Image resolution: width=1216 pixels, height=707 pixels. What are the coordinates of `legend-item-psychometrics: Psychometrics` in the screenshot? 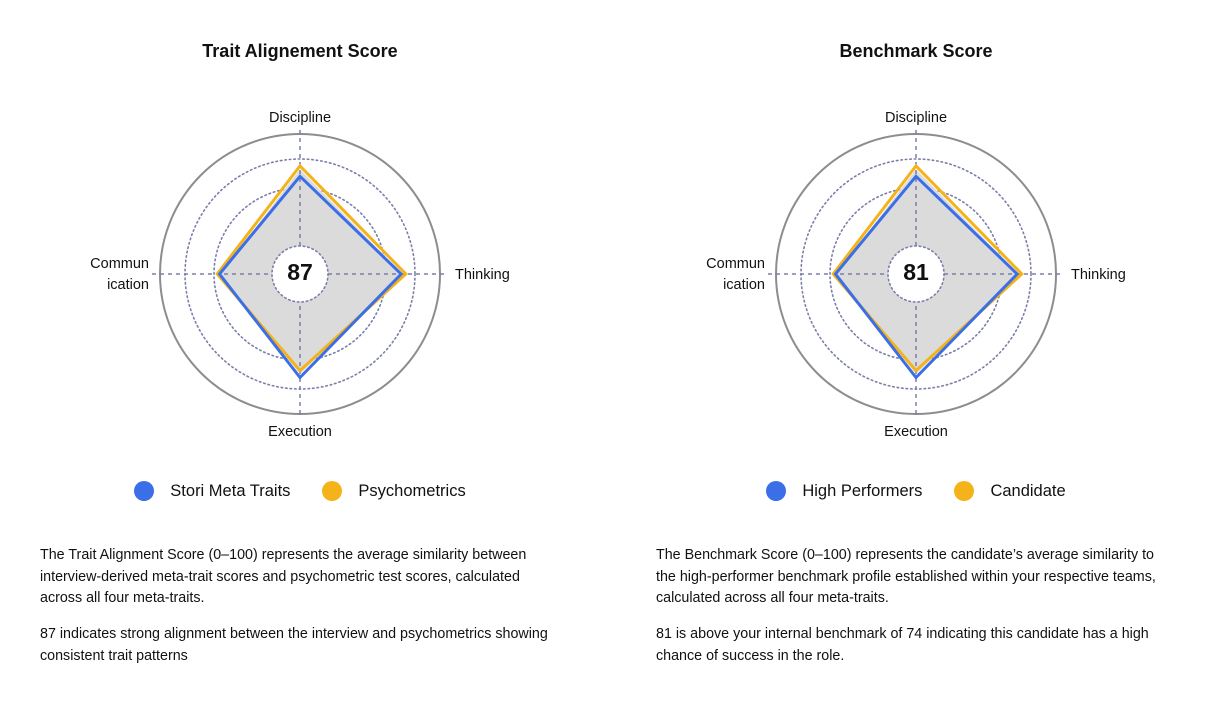 It's located at (394, 491).